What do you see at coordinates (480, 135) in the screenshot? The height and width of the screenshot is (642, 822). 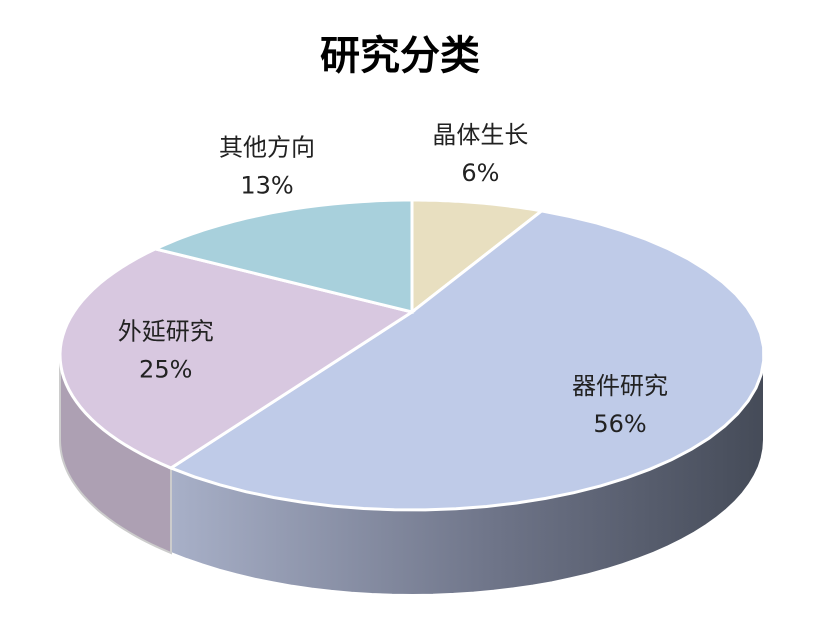 I see `slice-label: 晶体生长` at bounding box center [480, 135].